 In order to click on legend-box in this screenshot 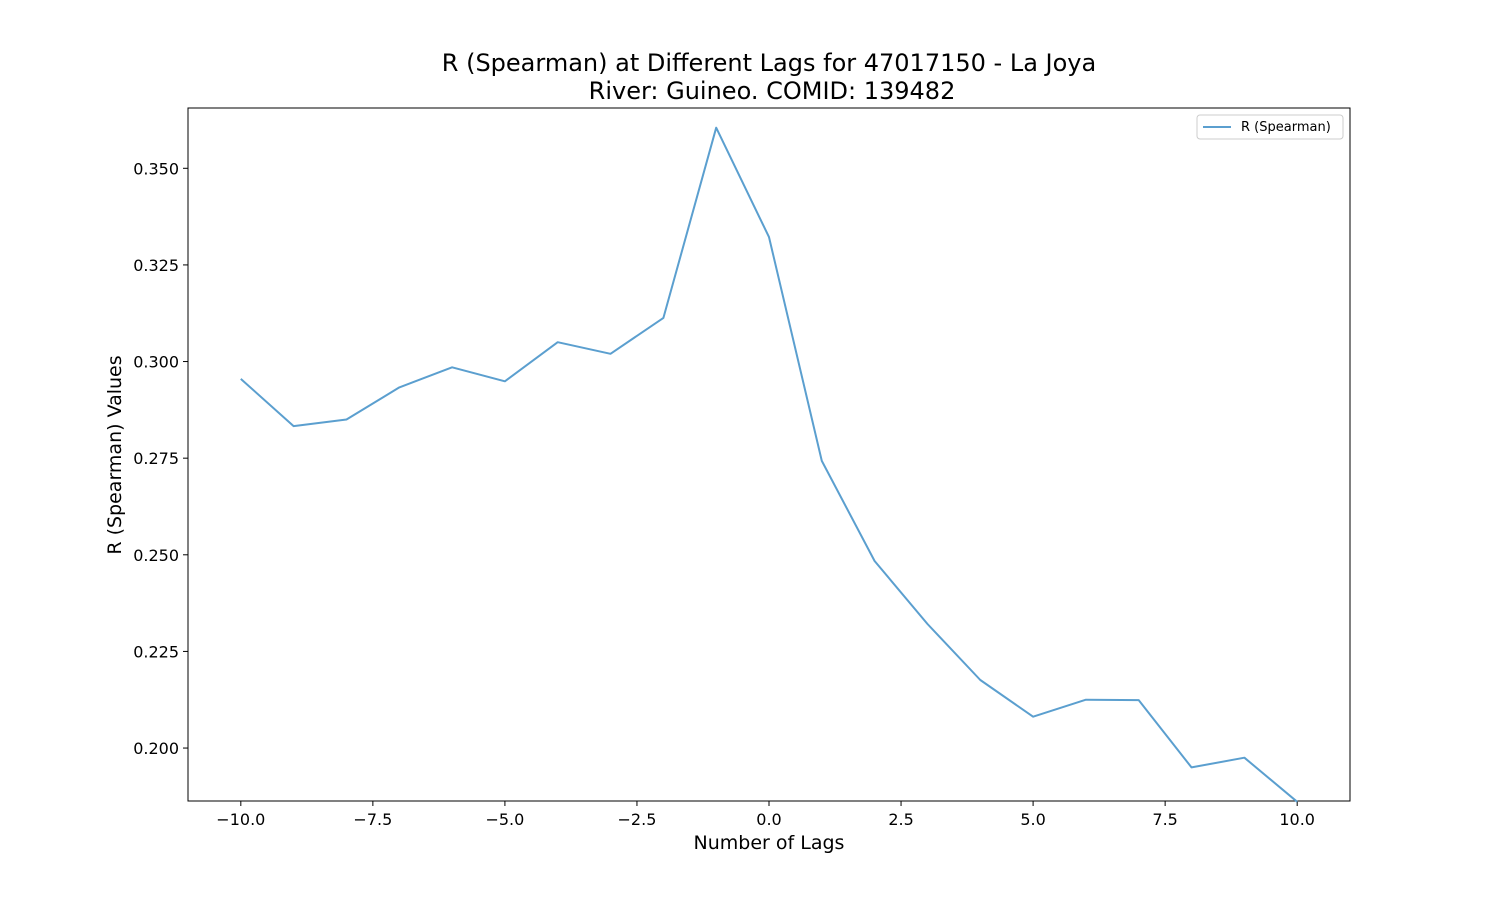, I will do `click(1270, 127)`.